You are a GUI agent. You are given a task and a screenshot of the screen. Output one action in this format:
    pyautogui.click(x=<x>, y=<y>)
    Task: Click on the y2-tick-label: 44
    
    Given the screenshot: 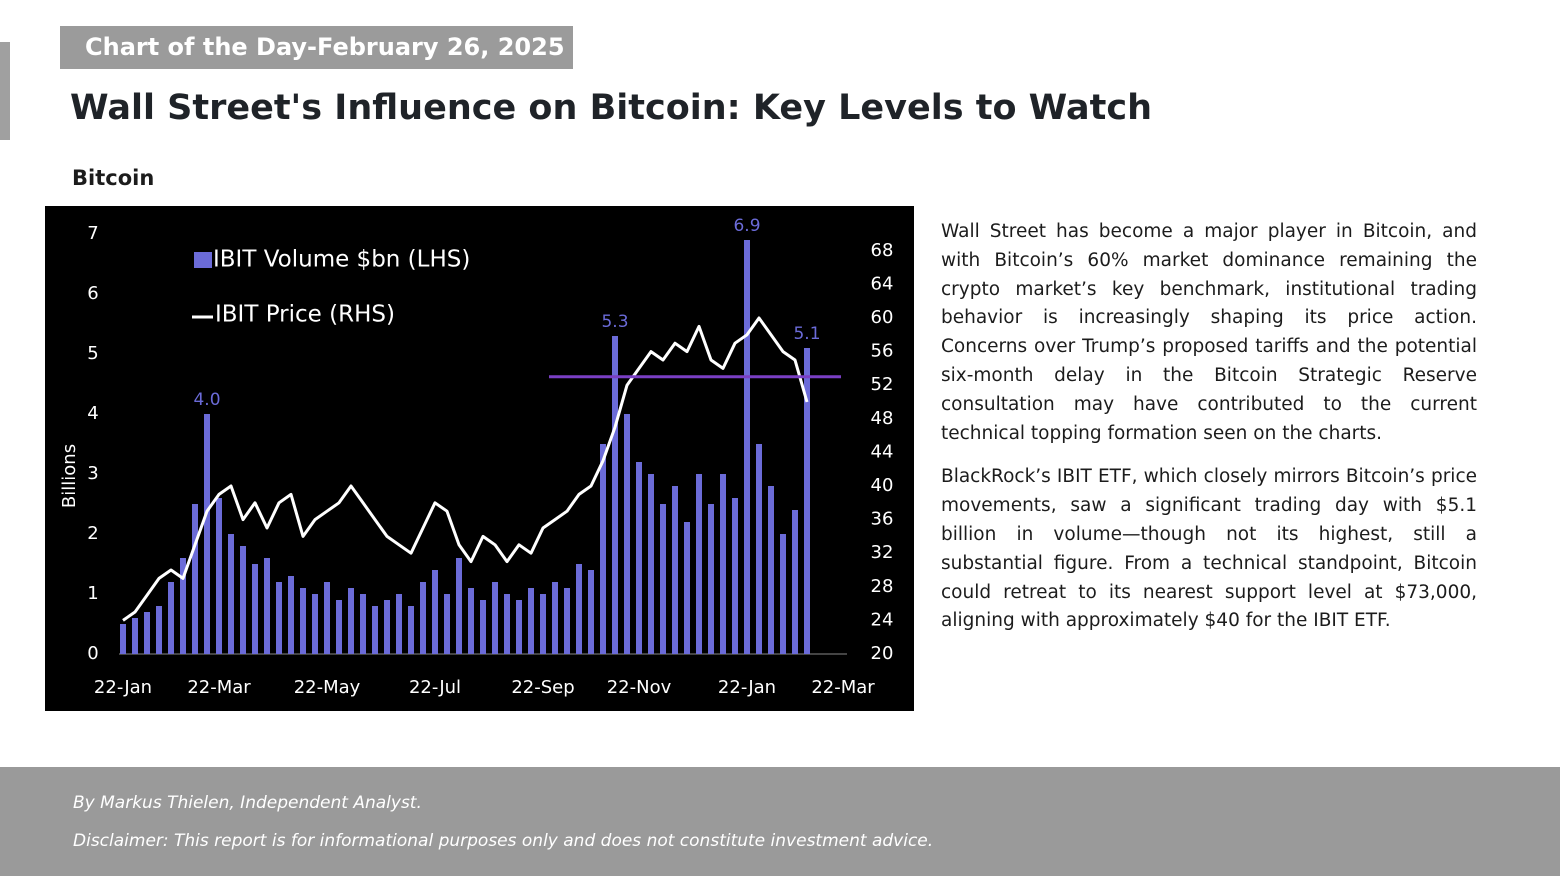 What is the action you would take?
    pyautogui.click(x=882, y=451)
    